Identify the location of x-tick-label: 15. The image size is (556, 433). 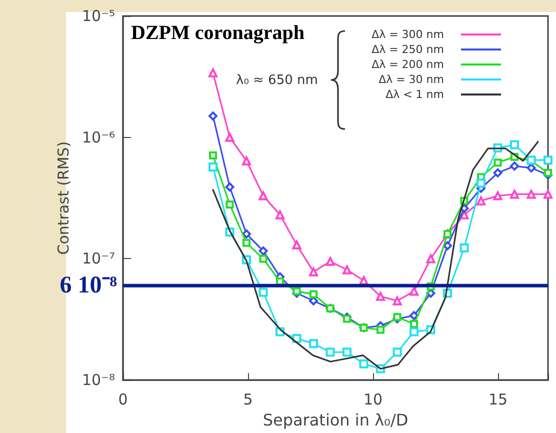
(498, 399).